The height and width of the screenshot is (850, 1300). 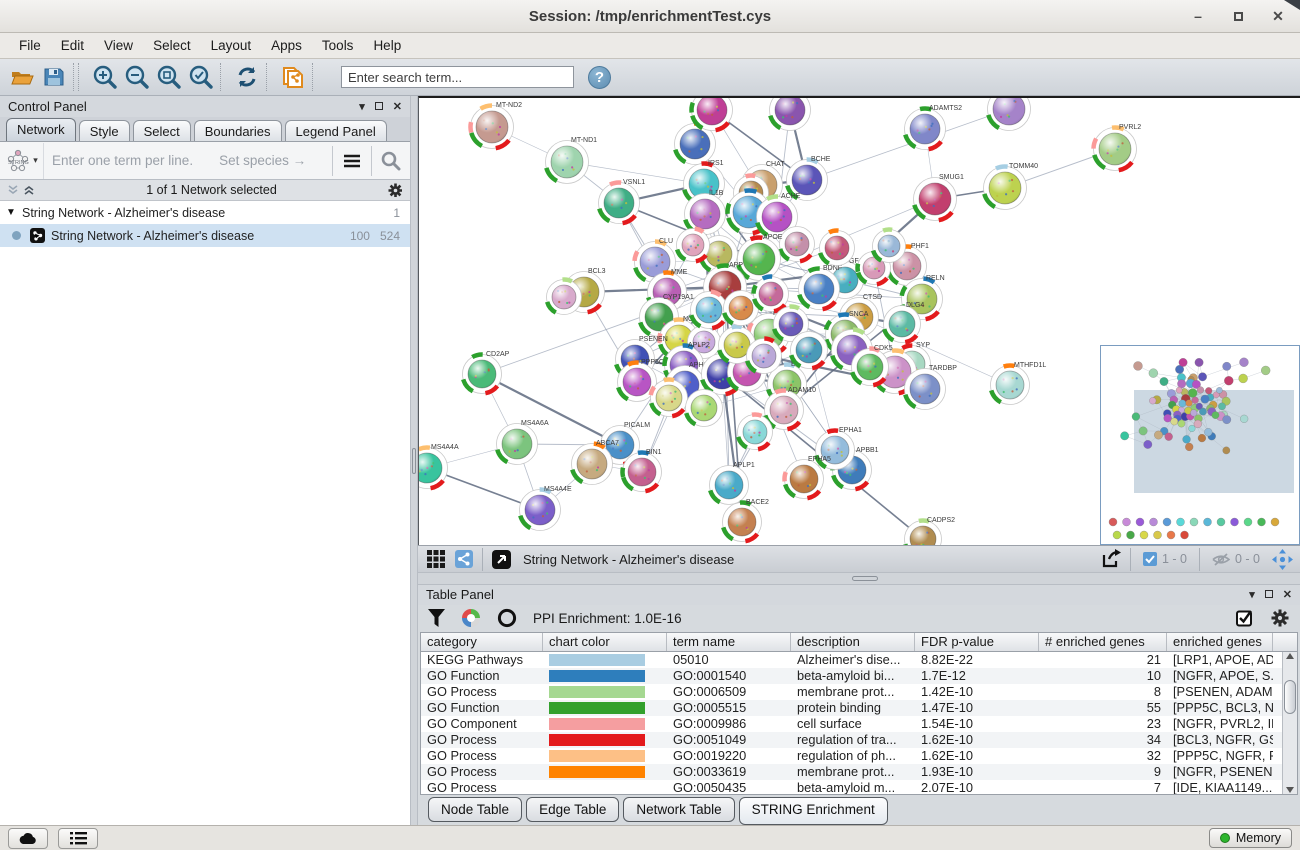 I want to click on tab-edge-table: Edge Table, so click(x=573, y=809).